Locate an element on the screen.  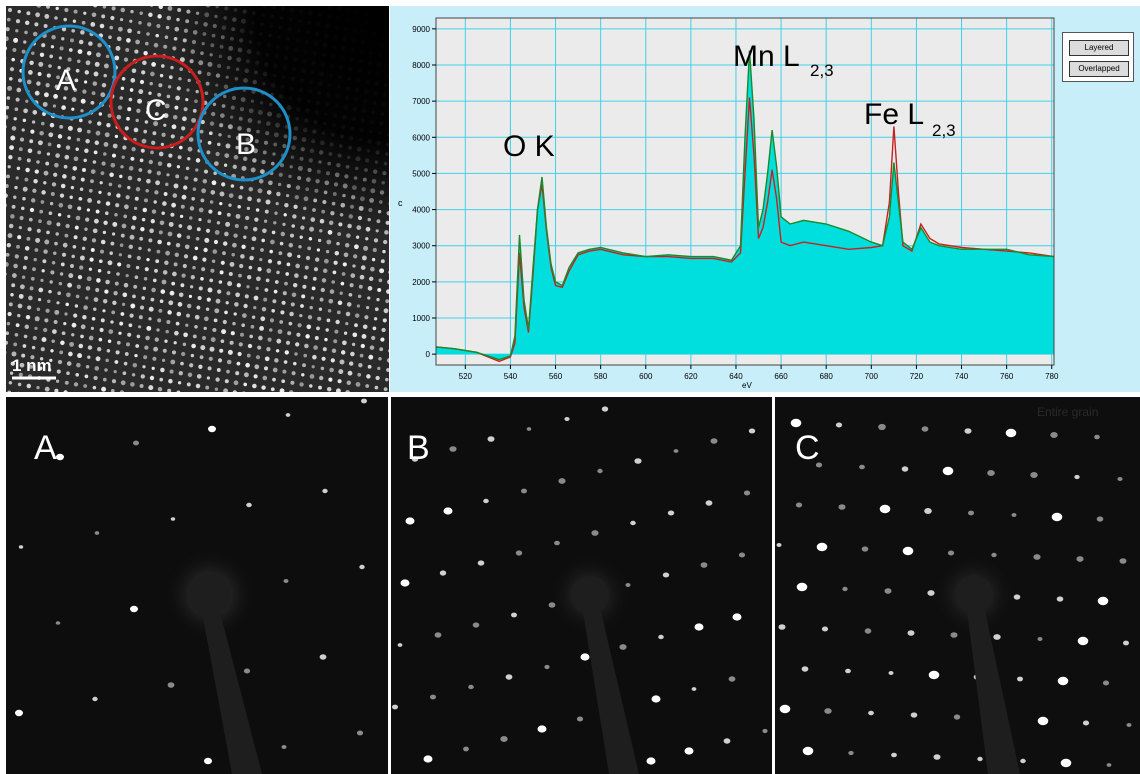
y-tick-label: 5000 is located at coordinates (421, 173).